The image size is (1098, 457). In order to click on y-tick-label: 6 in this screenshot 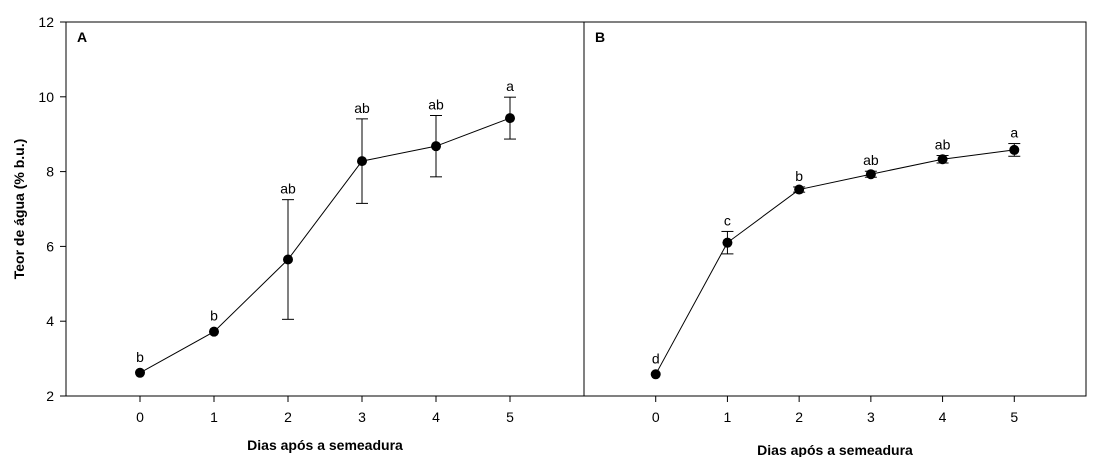, I will do `click(50, 246)`.